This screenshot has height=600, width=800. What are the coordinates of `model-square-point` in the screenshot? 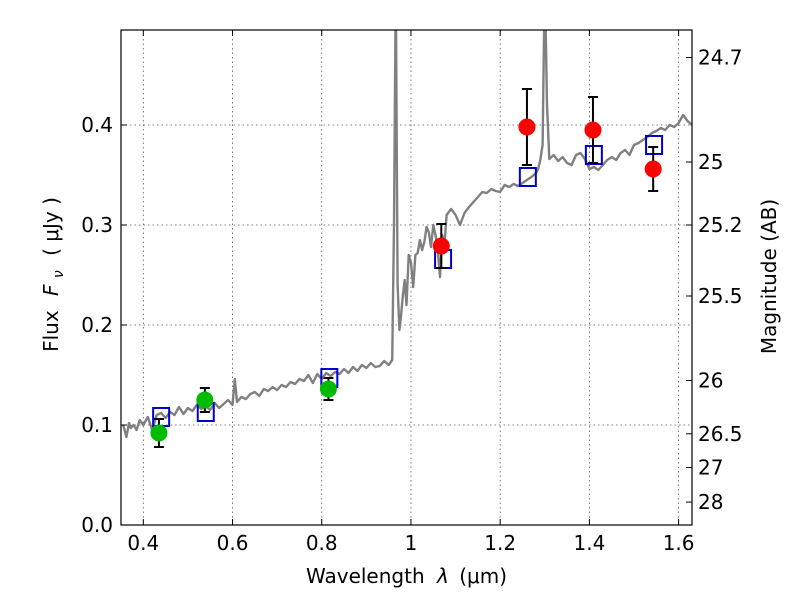 It's located at (527, 177).